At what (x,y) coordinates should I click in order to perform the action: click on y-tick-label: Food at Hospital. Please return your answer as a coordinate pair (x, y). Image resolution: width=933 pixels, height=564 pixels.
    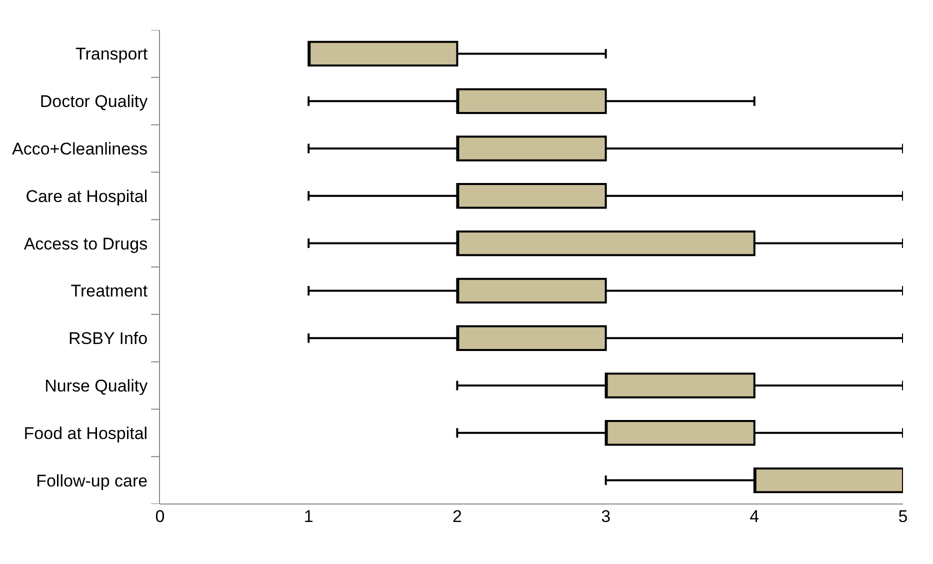
    Looking at the image, I should click on (86, 433).